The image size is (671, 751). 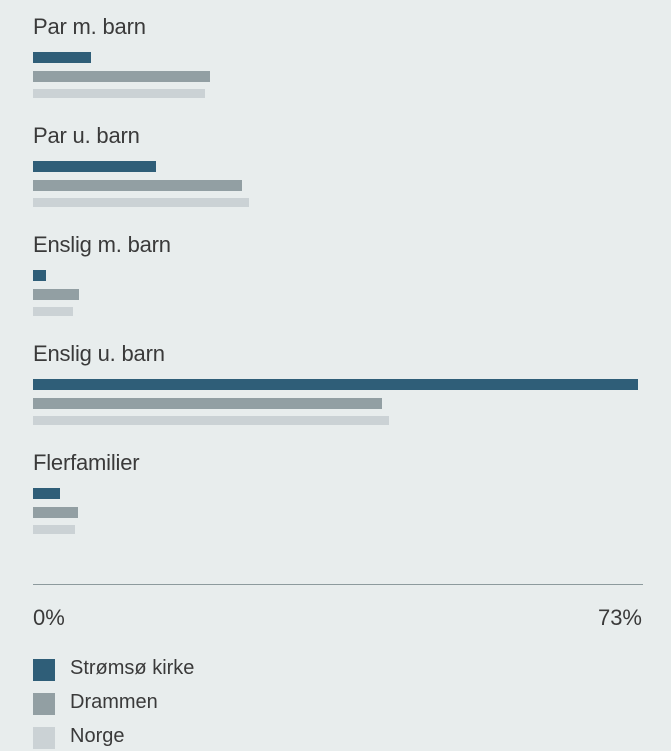 I want to click on category-label: Par u. barn, so click(x=86, y=135).